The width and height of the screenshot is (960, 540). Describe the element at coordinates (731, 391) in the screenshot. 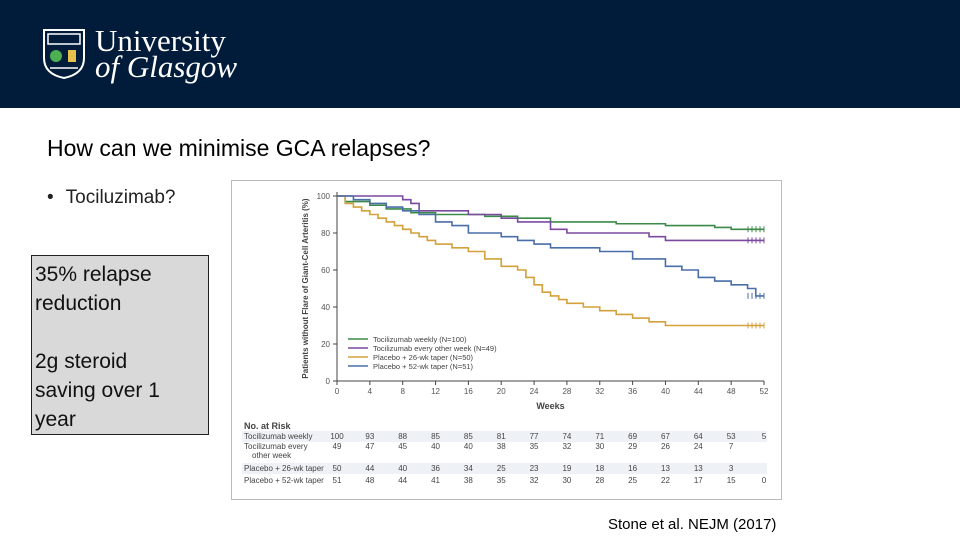

I see `x-tick-label: 48` at that location.